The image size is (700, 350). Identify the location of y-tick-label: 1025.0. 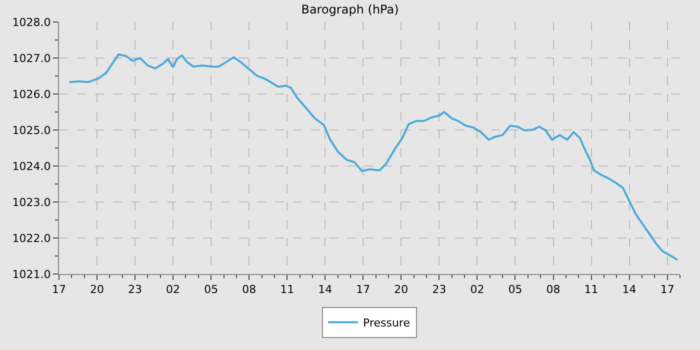
(31, 130).